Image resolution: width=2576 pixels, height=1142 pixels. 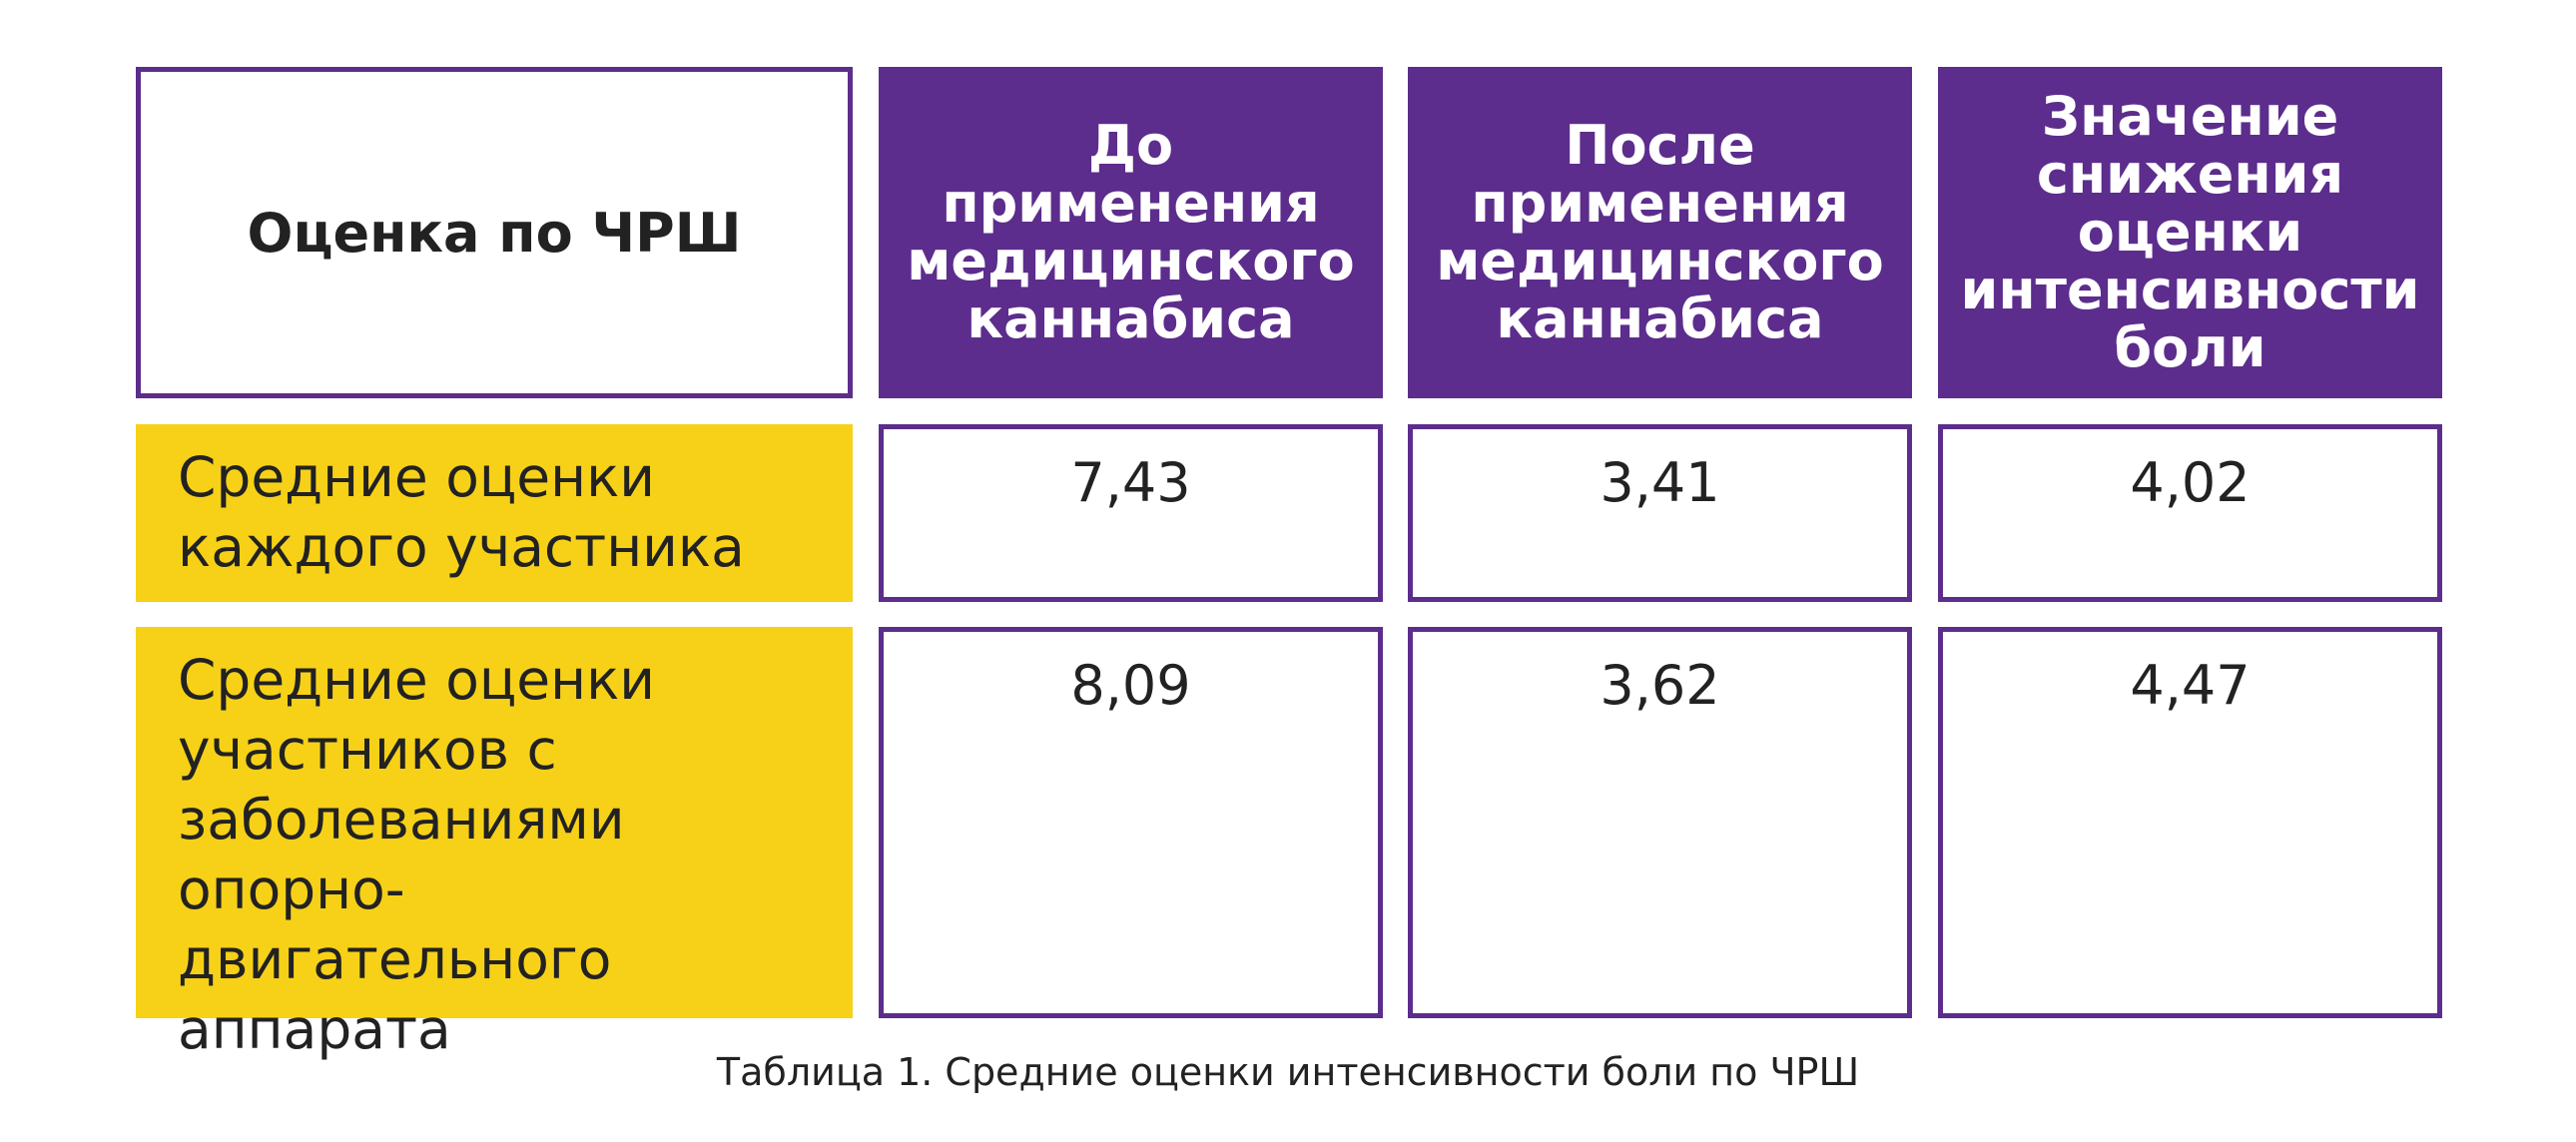 I want to click on header-after-label: После применения медицинского каннабиса, so click(x=1660, y=232).